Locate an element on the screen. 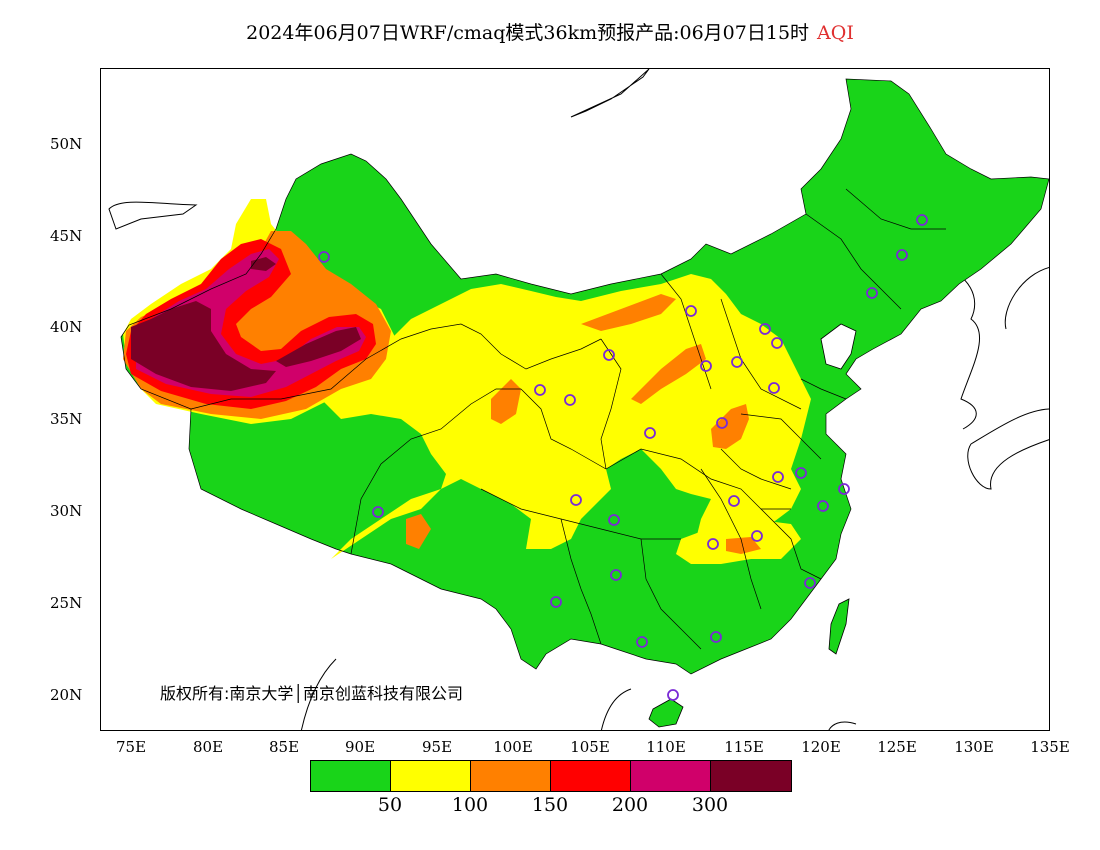 Image resolution: width=1100 pixels, height=850 pixels. station-yinchuan is located at coordinates (609, 355).